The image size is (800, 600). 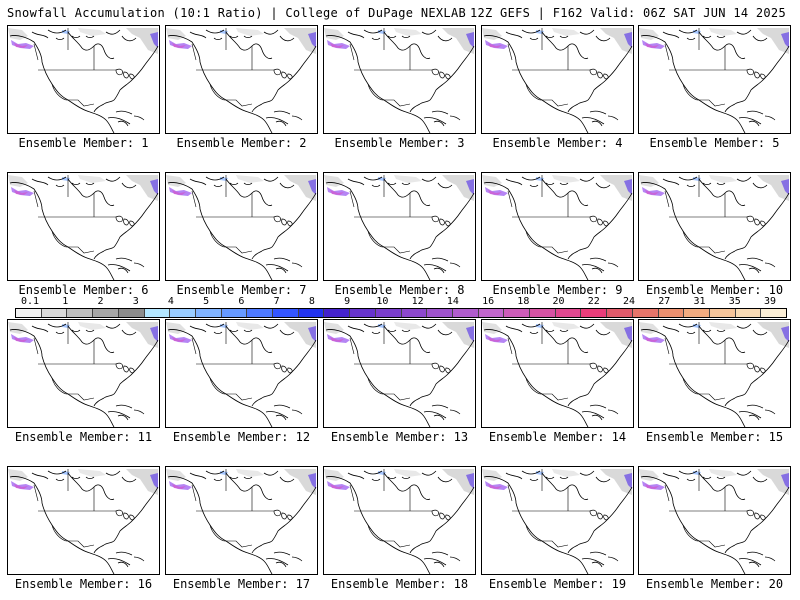 I want to click on colorbar-tick-label: 8, so click(x=311, y=301).